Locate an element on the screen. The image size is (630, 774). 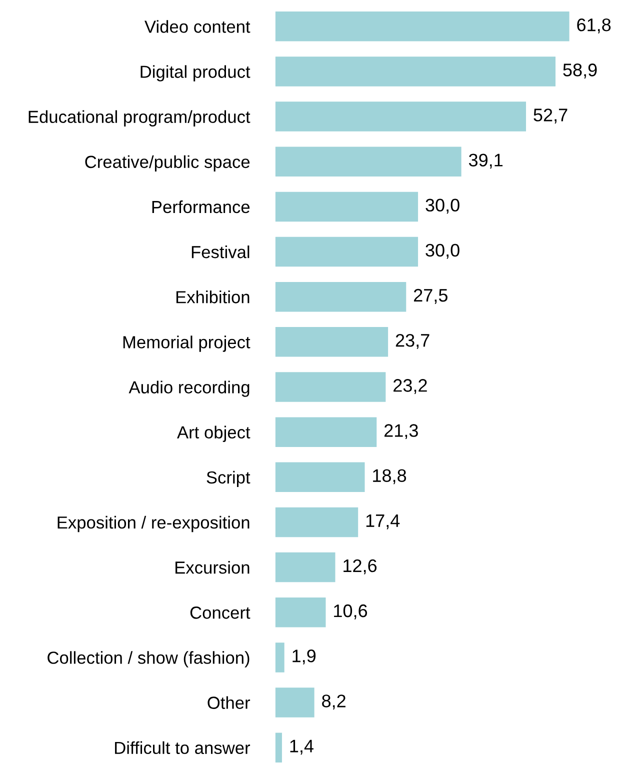
y-tick-label: Video content is located at coordinates (197, 26).